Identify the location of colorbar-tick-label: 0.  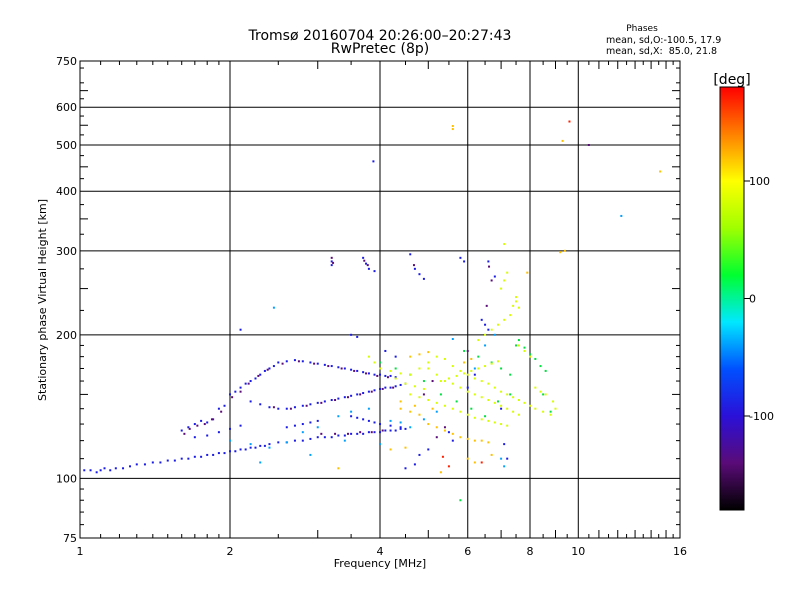
(752, 299).